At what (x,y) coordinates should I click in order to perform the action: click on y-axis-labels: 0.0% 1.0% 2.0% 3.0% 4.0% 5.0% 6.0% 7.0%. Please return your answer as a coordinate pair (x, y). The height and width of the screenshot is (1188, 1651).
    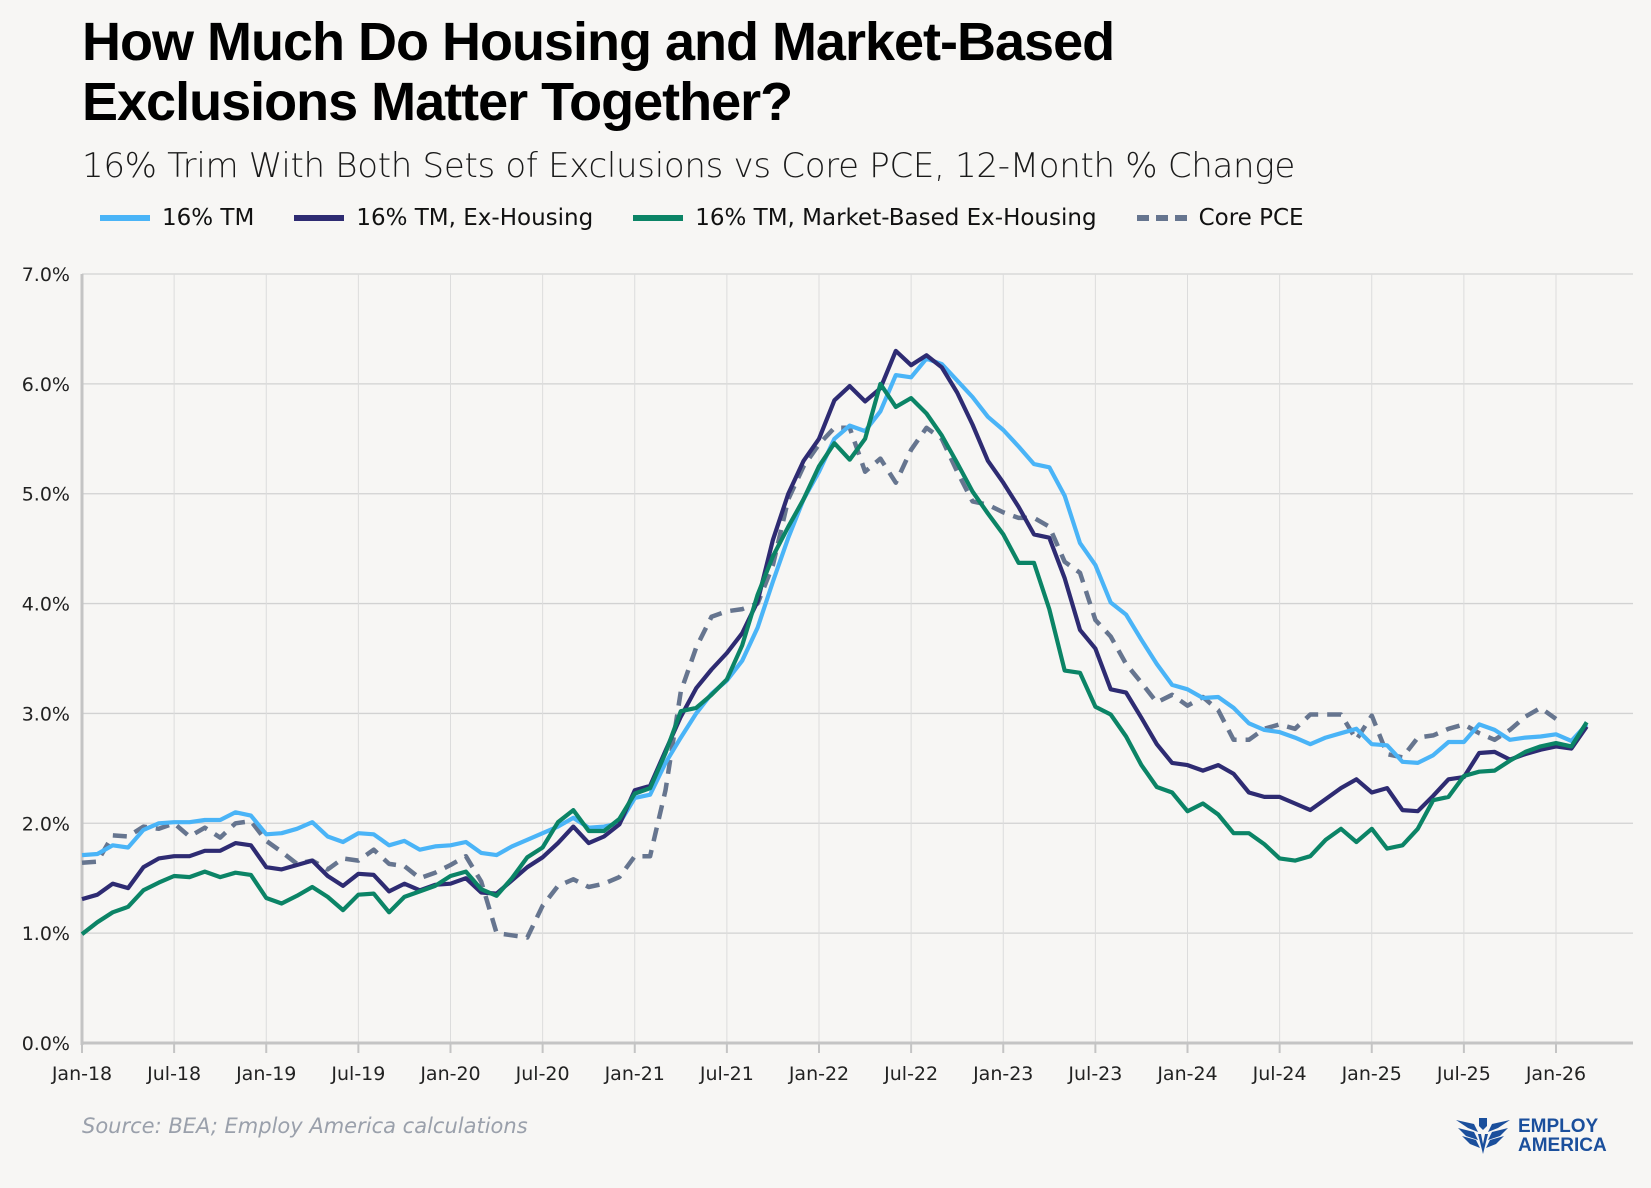
    Looking at the image, I should click on (46, 659).